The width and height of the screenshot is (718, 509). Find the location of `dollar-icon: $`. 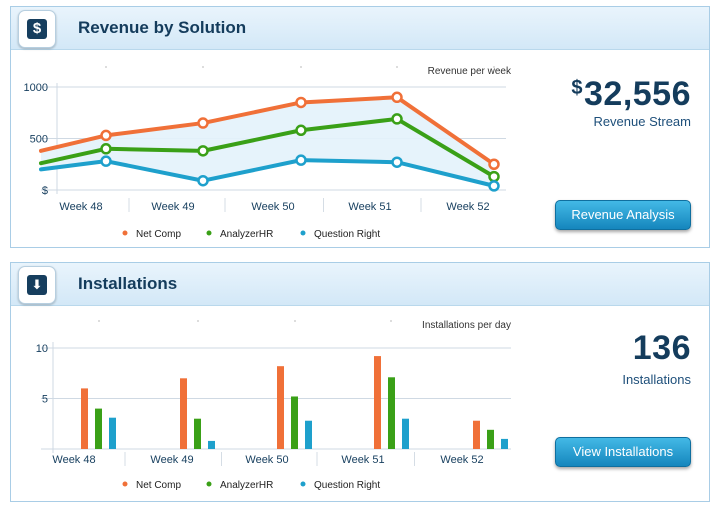

dollar-icon: $ is located at coordinates (37, 29).